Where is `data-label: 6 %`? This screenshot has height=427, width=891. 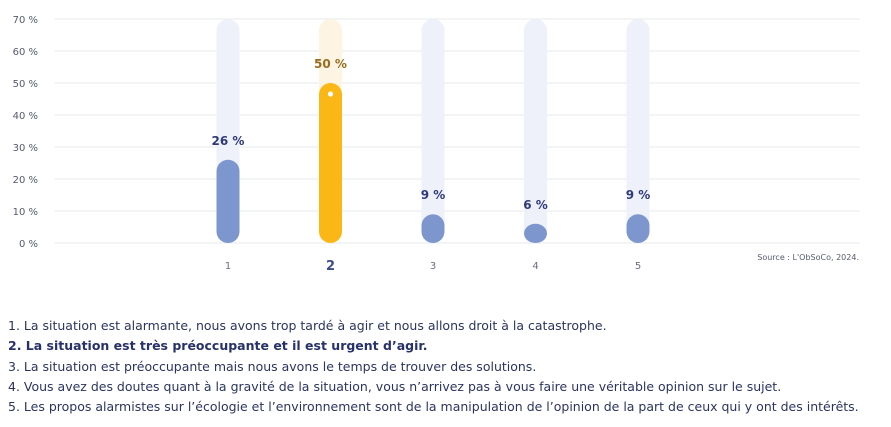 data-label: 6 % is located at coordinates (535, 205).